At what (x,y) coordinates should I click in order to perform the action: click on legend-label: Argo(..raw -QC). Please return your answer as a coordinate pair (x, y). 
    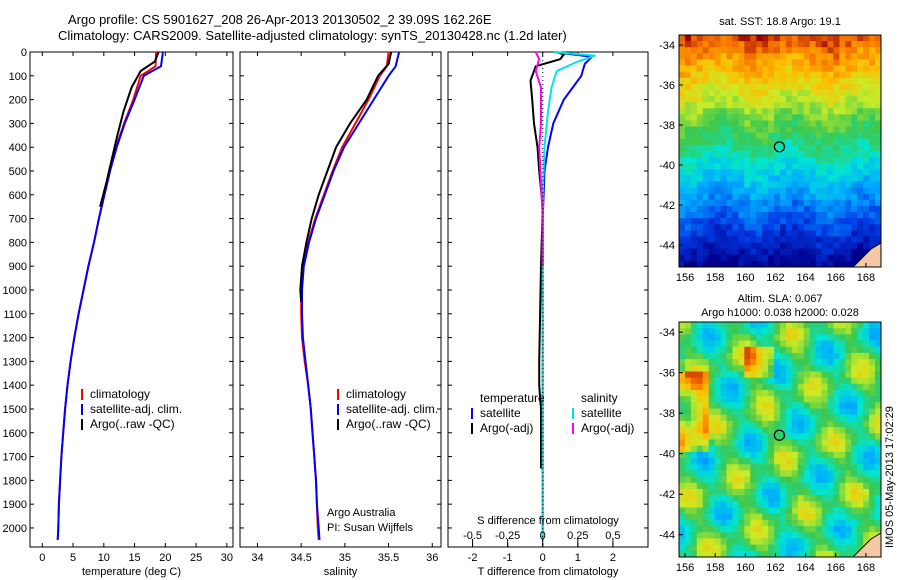
    Looking at the image, I should click on (388, 424).